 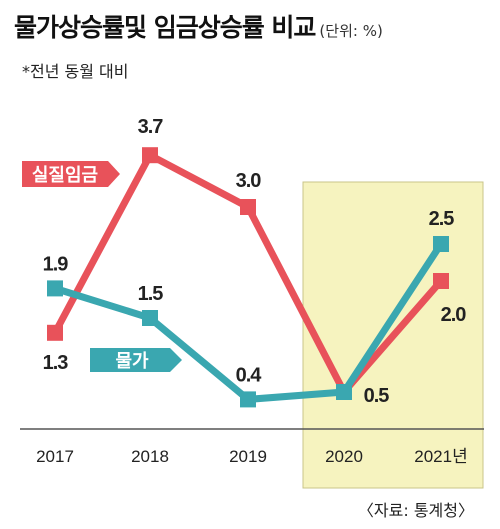 I want to click on x-tick-label: 2018, so click(x=150, y=456).